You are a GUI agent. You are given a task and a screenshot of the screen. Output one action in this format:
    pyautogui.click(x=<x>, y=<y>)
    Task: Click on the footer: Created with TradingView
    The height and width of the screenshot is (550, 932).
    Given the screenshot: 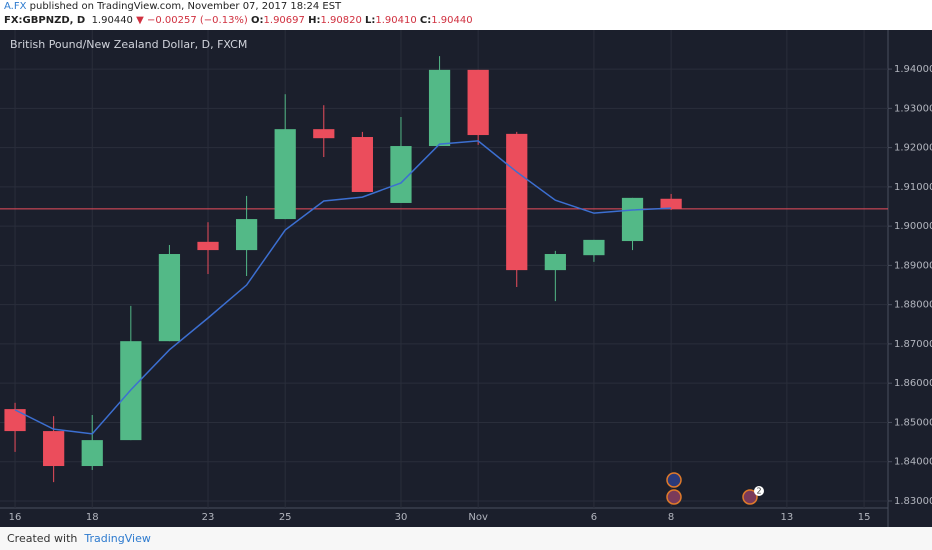 What is the action you would take?
    pyautogui.click(x=466, y=538)
    